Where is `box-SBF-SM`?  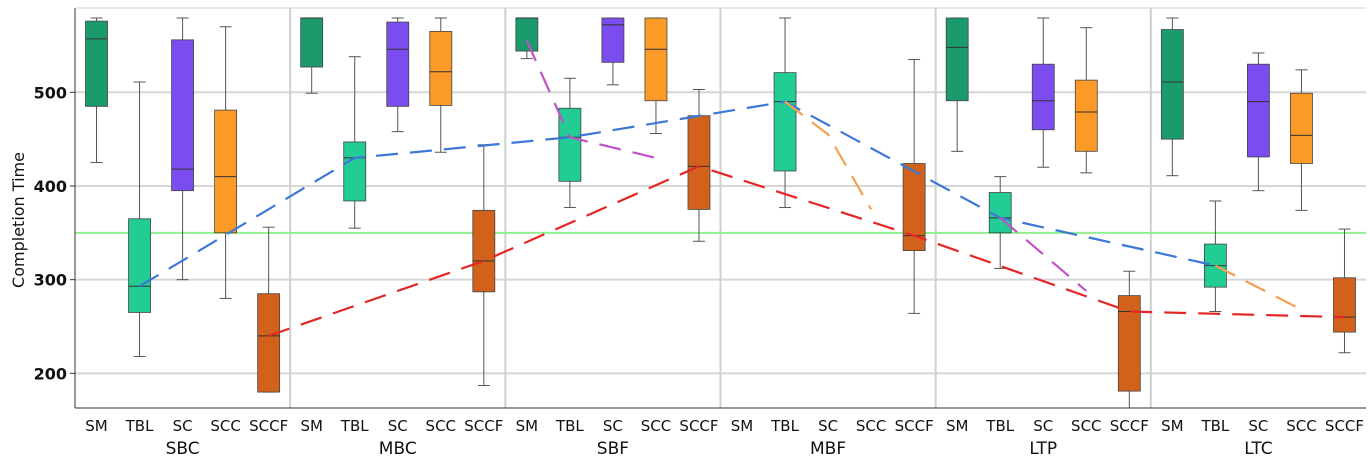
box-SBF-SM is located at coordinates (527, 38).